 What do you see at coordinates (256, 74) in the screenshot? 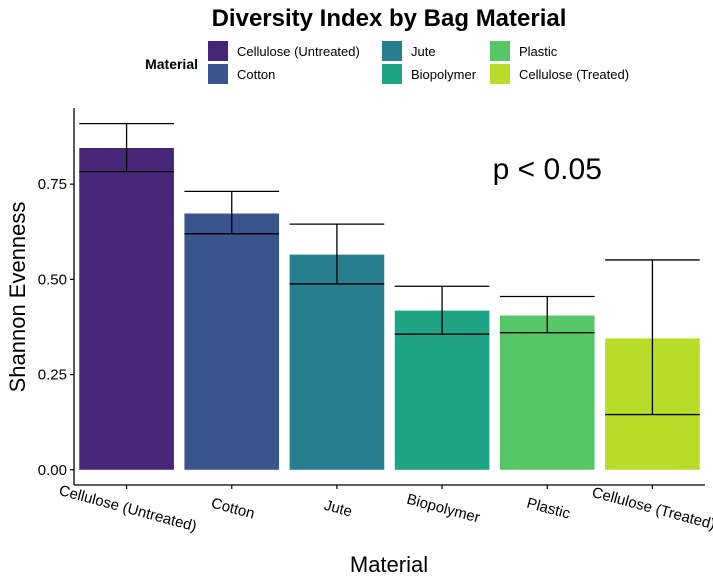
I see `legend-label: Cotton` at bounding box center [256, 74].